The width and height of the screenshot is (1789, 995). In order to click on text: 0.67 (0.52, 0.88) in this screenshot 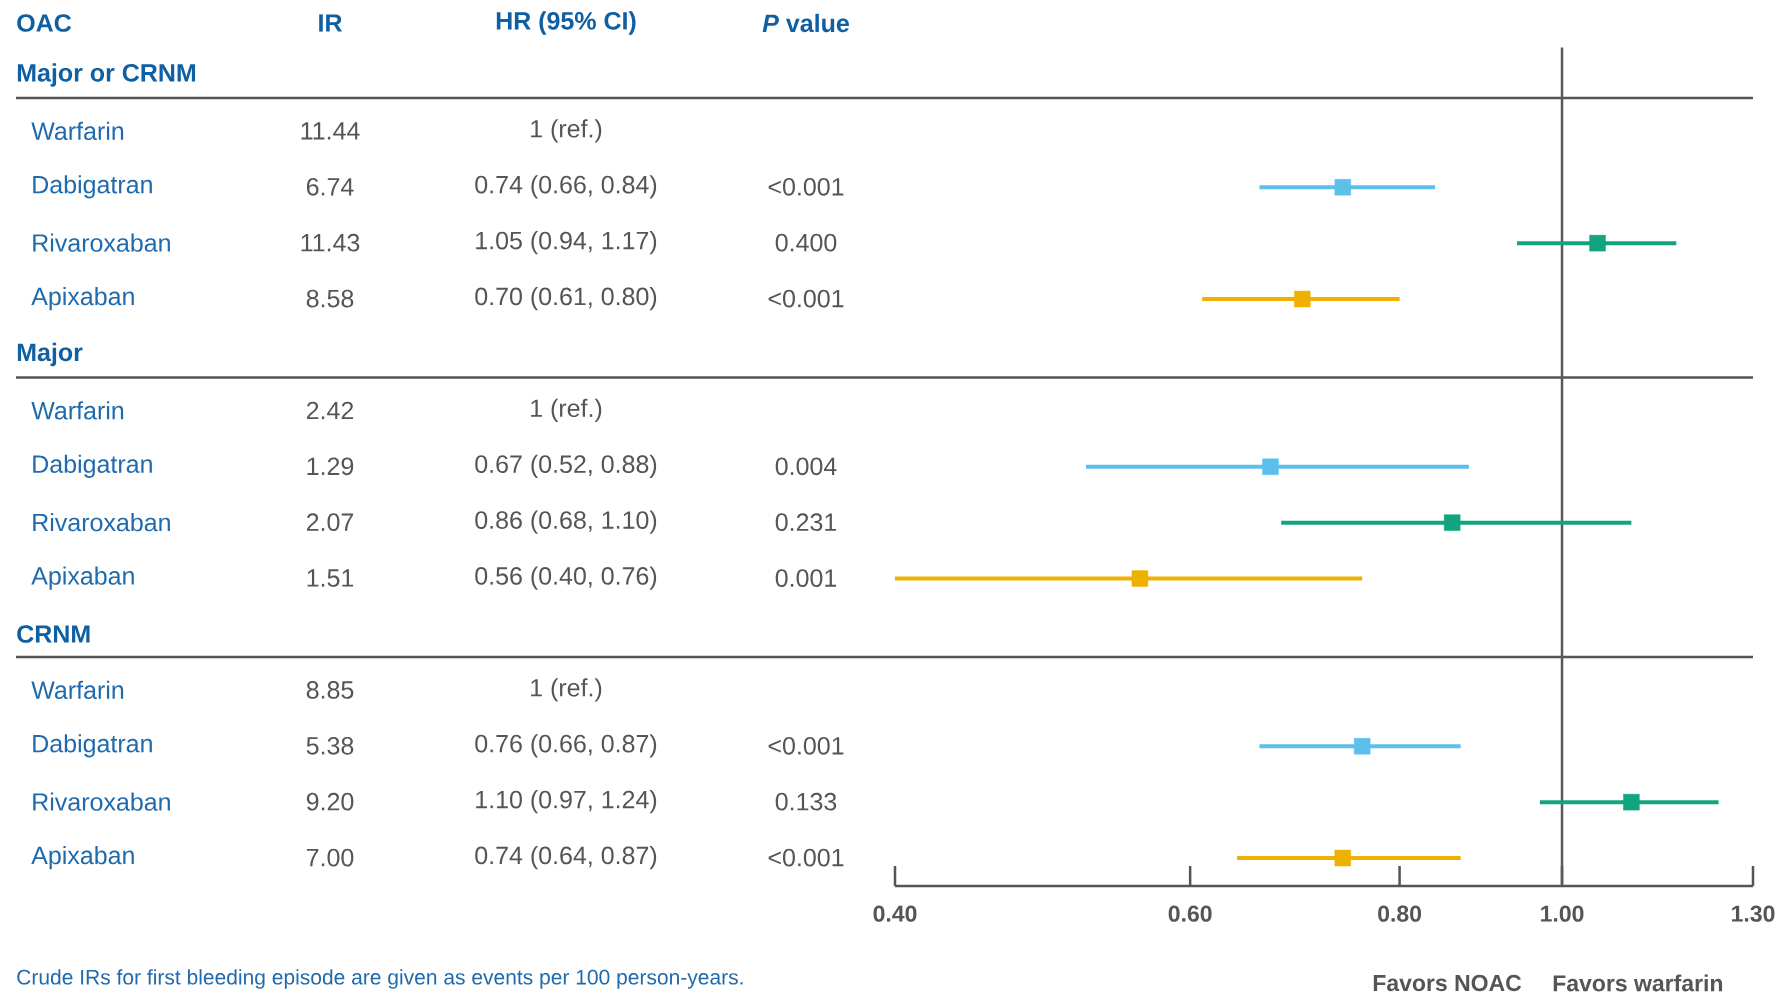, I will do `click(566, 466)`.